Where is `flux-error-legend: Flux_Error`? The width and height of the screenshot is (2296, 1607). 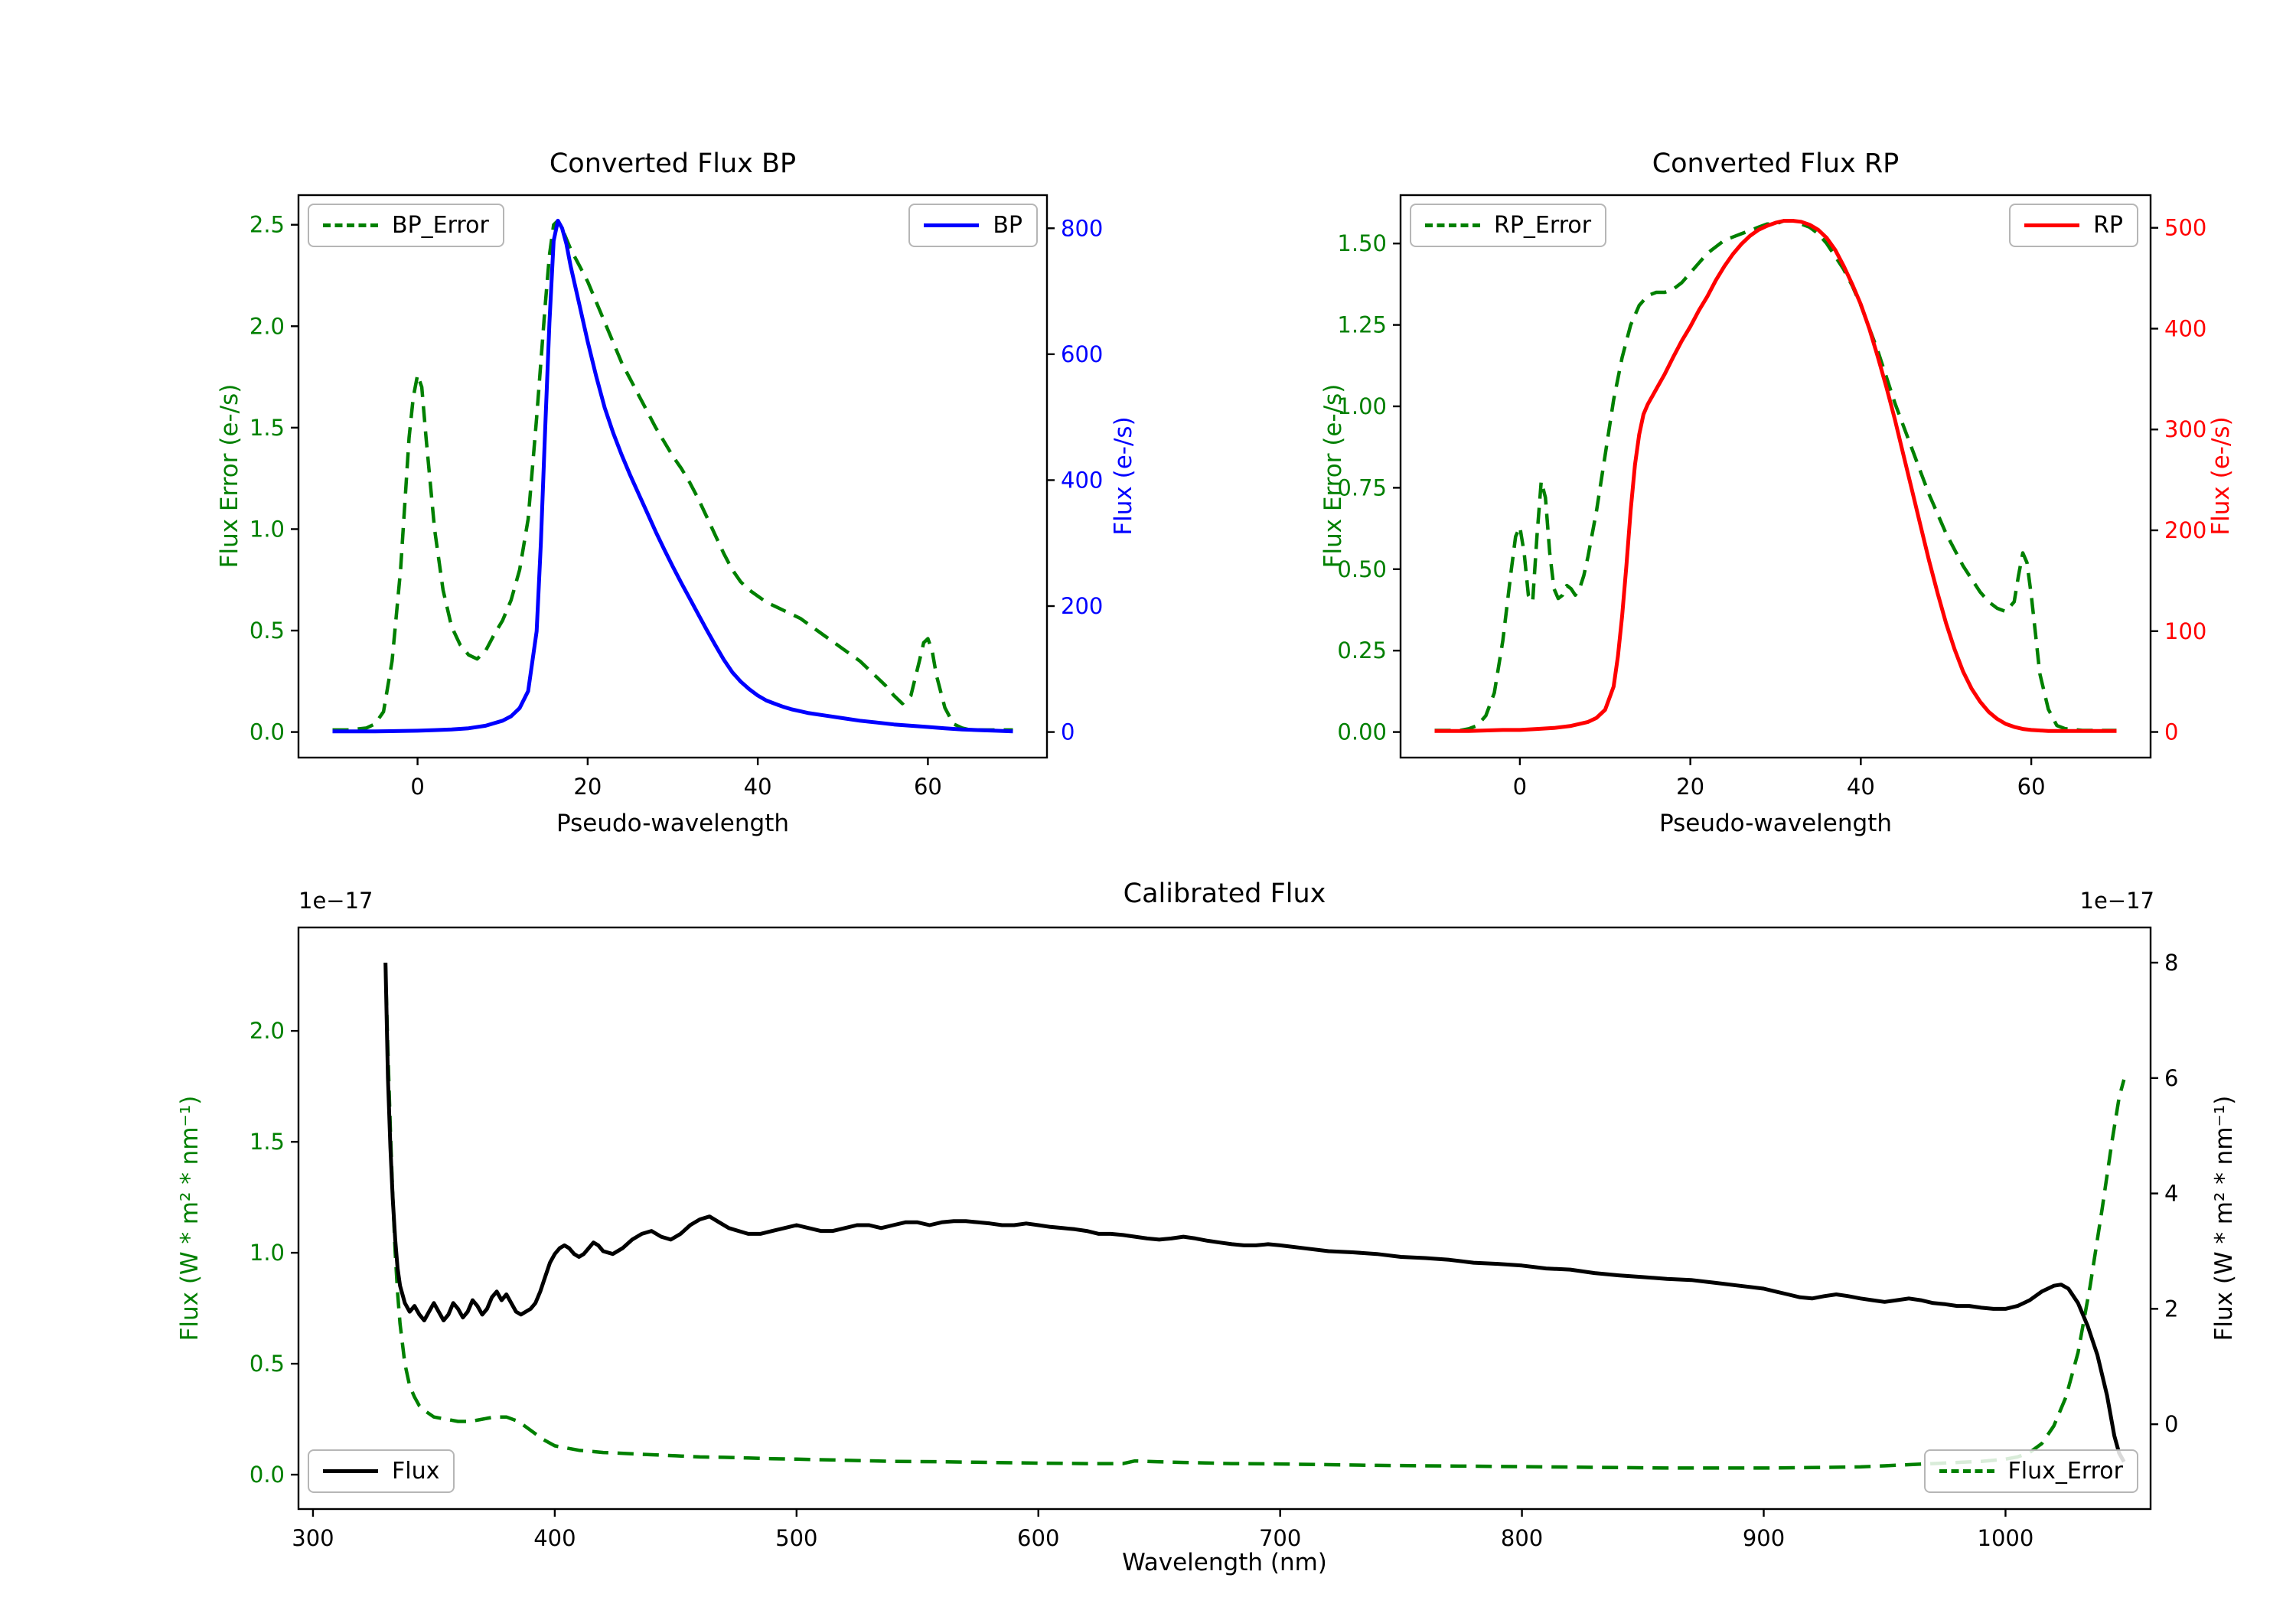
flux-error-legend: Flux_Error is located at coordinates (2030, 1471).